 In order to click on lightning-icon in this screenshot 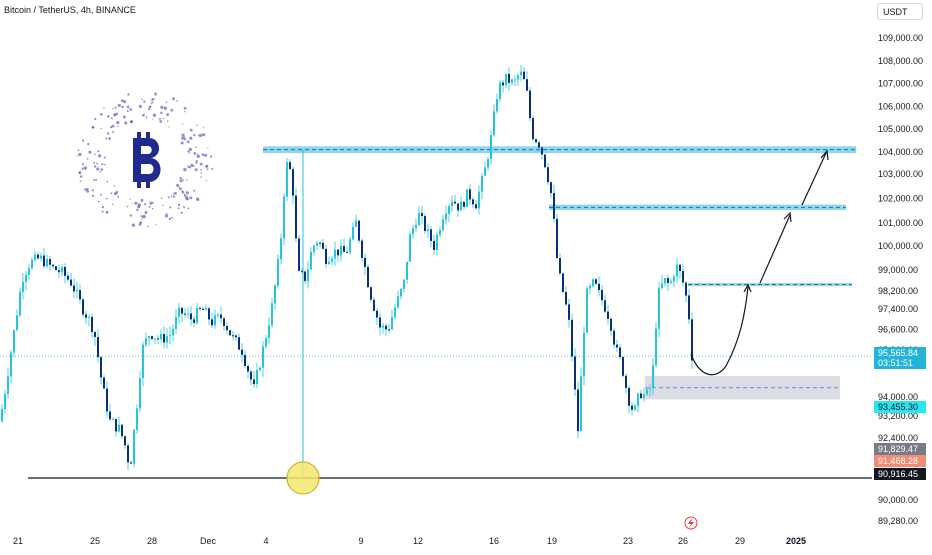, I will do `click(691, 523)`.